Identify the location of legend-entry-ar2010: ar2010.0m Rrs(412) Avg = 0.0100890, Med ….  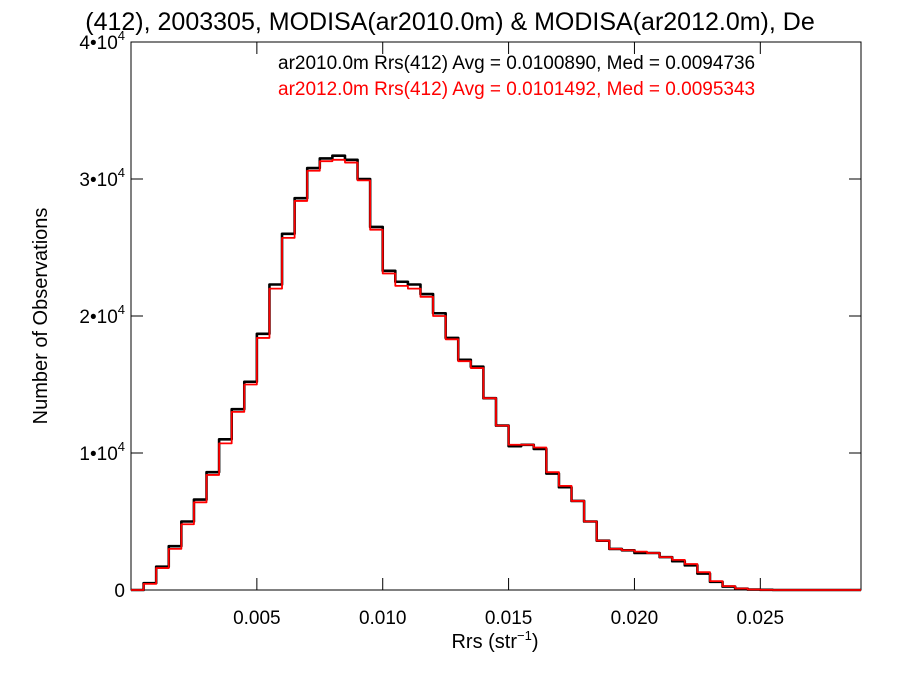
(516, 63).